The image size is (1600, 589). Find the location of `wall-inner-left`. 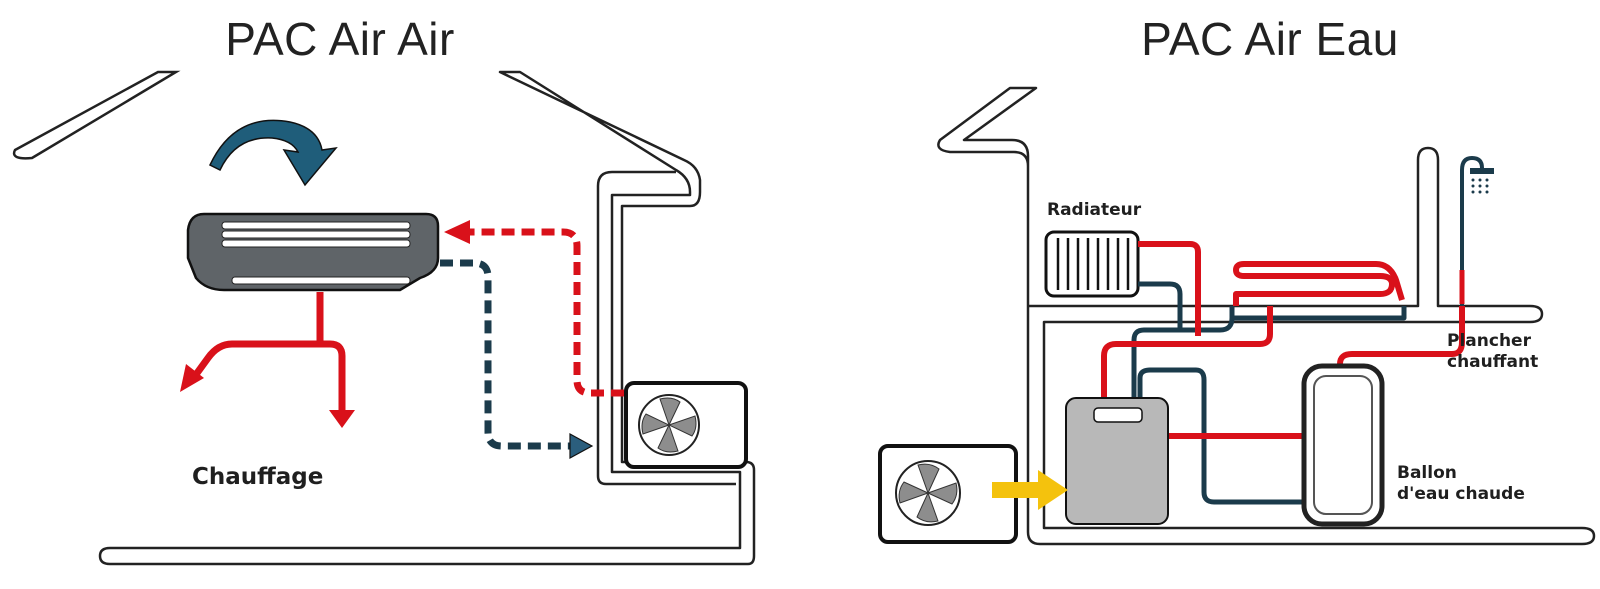

wall-inner-left is located at coordinates (666, 336).